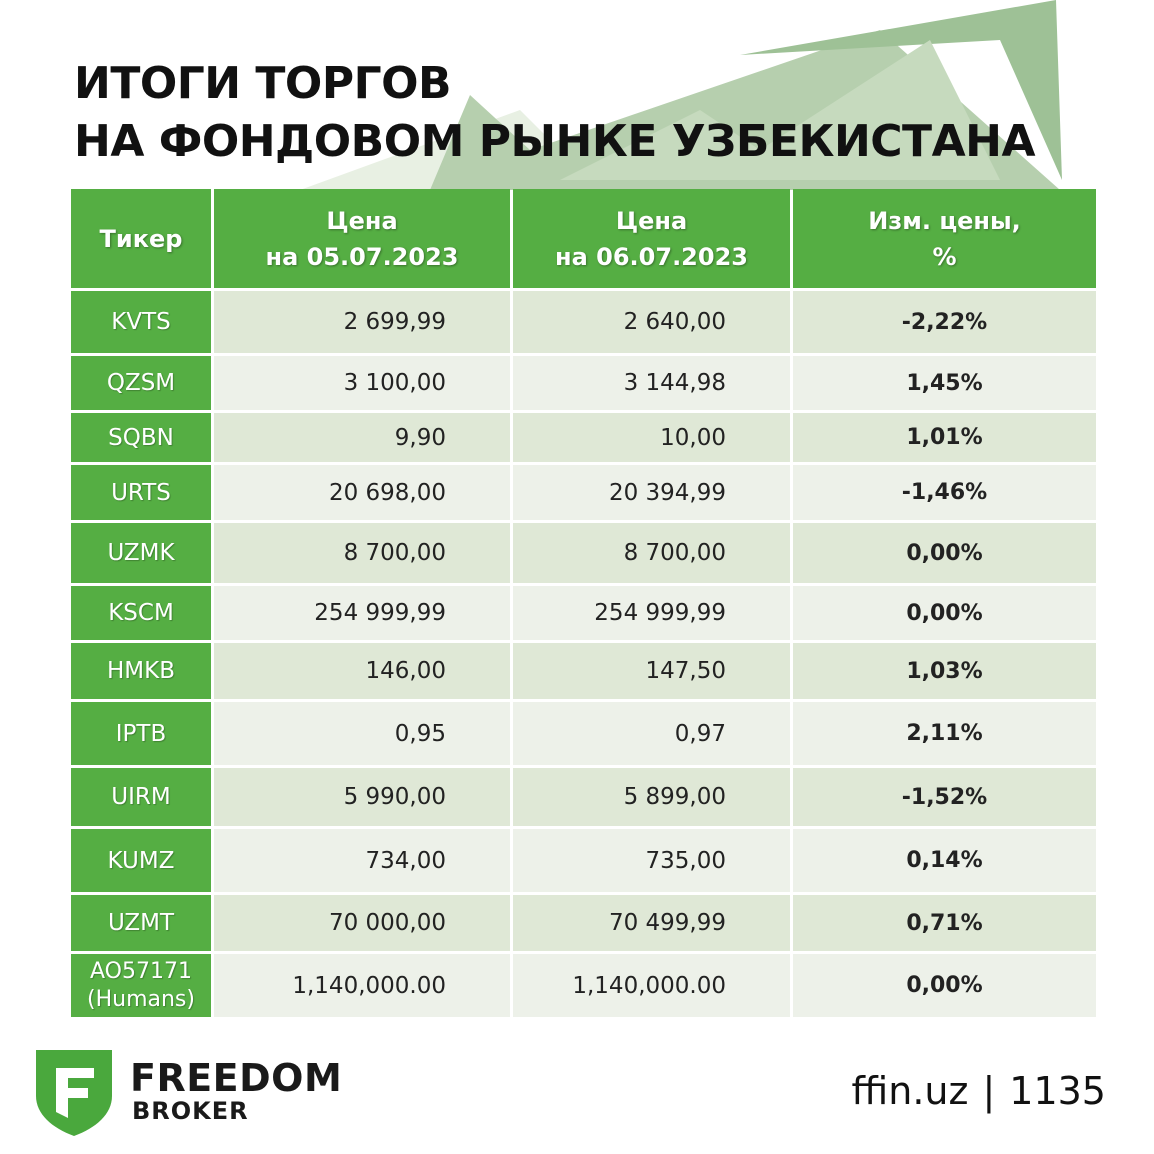  Describe the element at coordinates (651, 797) in the screenshot. I see `price-2-cell: 5 899,00` at that location.